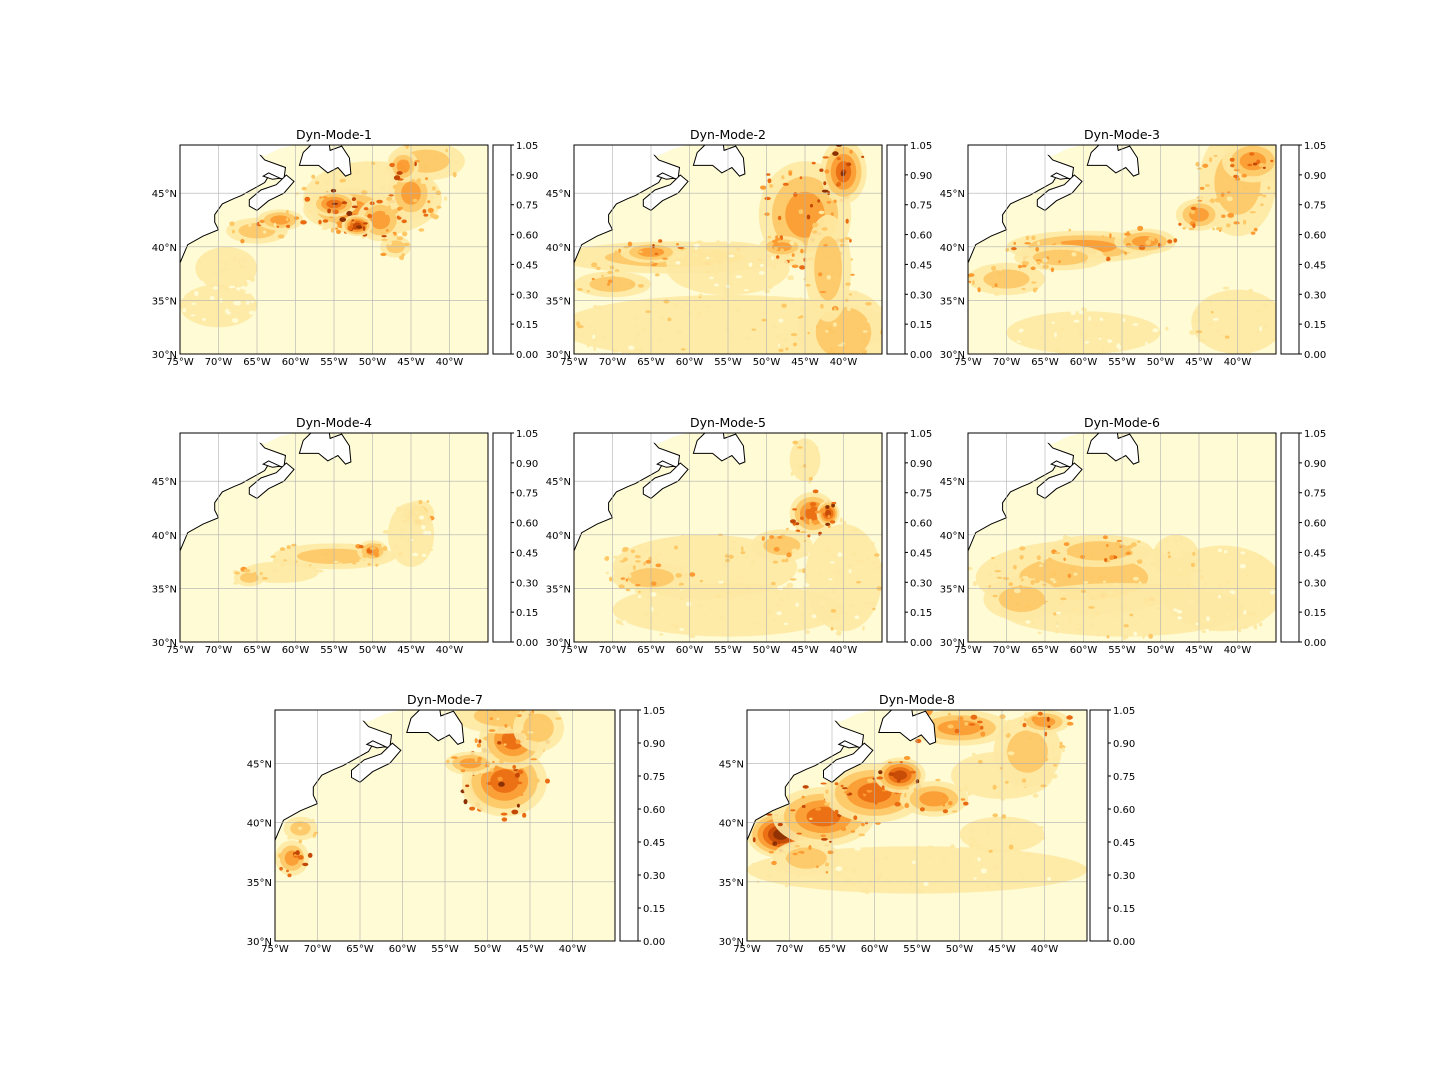 The width and height of the screenshot is (1440, 1080). What do you see at coordinates (728, 422) in the screenshot?
I see `panel-title: Dyn-Mode-5` at bounding box center [728, 422].